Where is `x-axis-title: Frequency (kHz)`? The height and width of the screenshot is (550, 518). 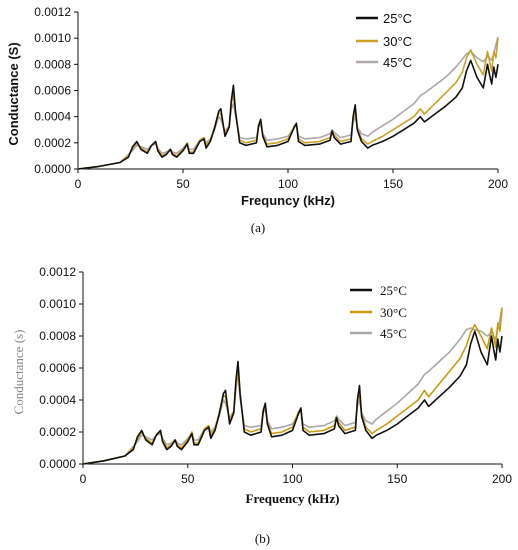
x-axis-title: Frequency (kHz) is located at coordinates (293, 498).